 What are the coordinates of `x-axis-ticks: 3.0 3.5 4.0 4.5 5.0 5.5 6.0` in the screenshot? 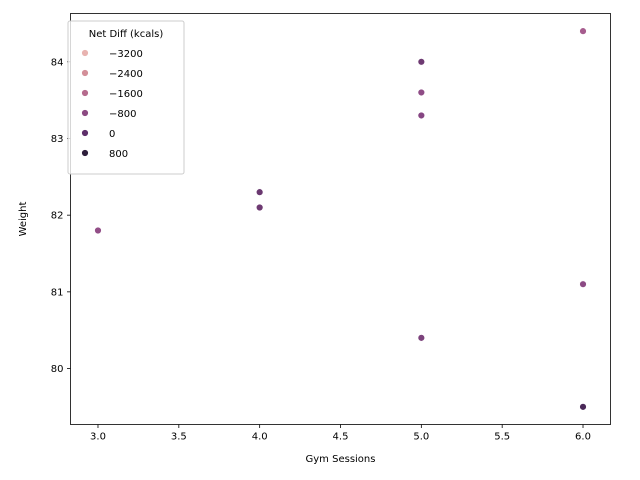 It's located at (340, 433).